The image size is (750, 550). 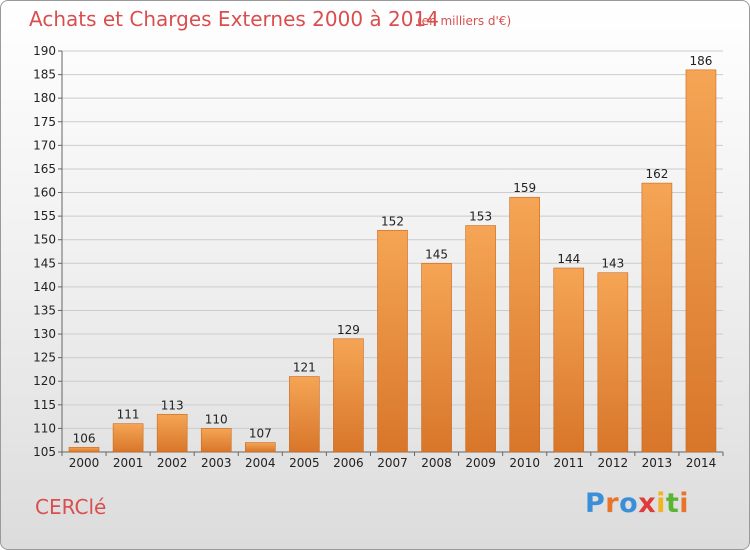 What do you see at coordinates (480, 463) in the screenshot?
I see `x-tick-label: 2009` at bounding box center [480, 463].